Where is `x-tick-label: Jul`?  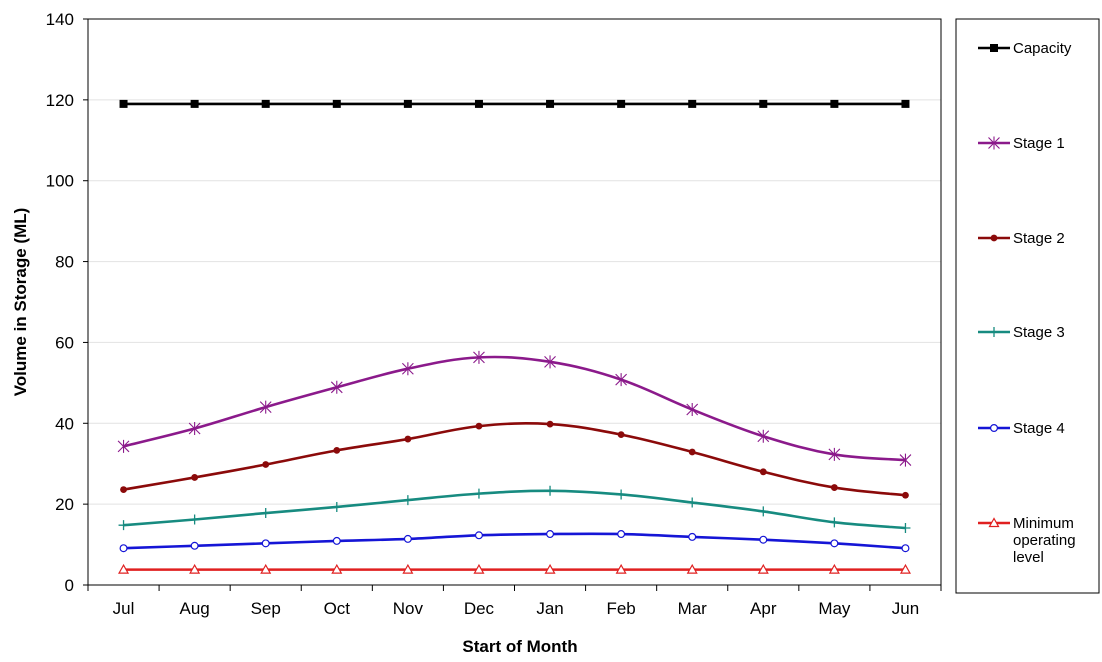 x-tick-label: Jul is located at coordinates (124, 608).